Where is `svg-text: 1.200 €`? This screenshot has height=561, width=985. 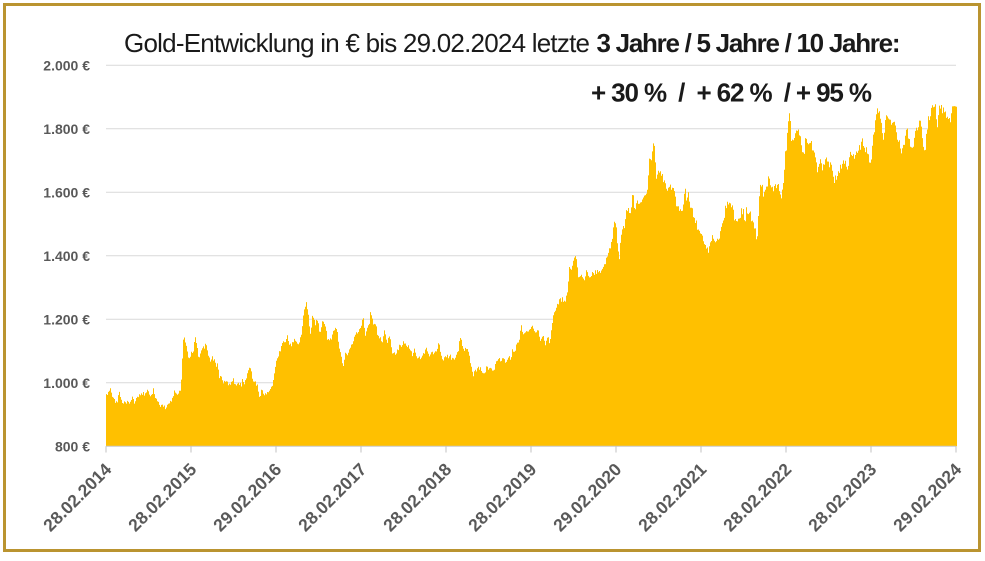
svg-text: 1.200 € is located at coordinates (66, 320).